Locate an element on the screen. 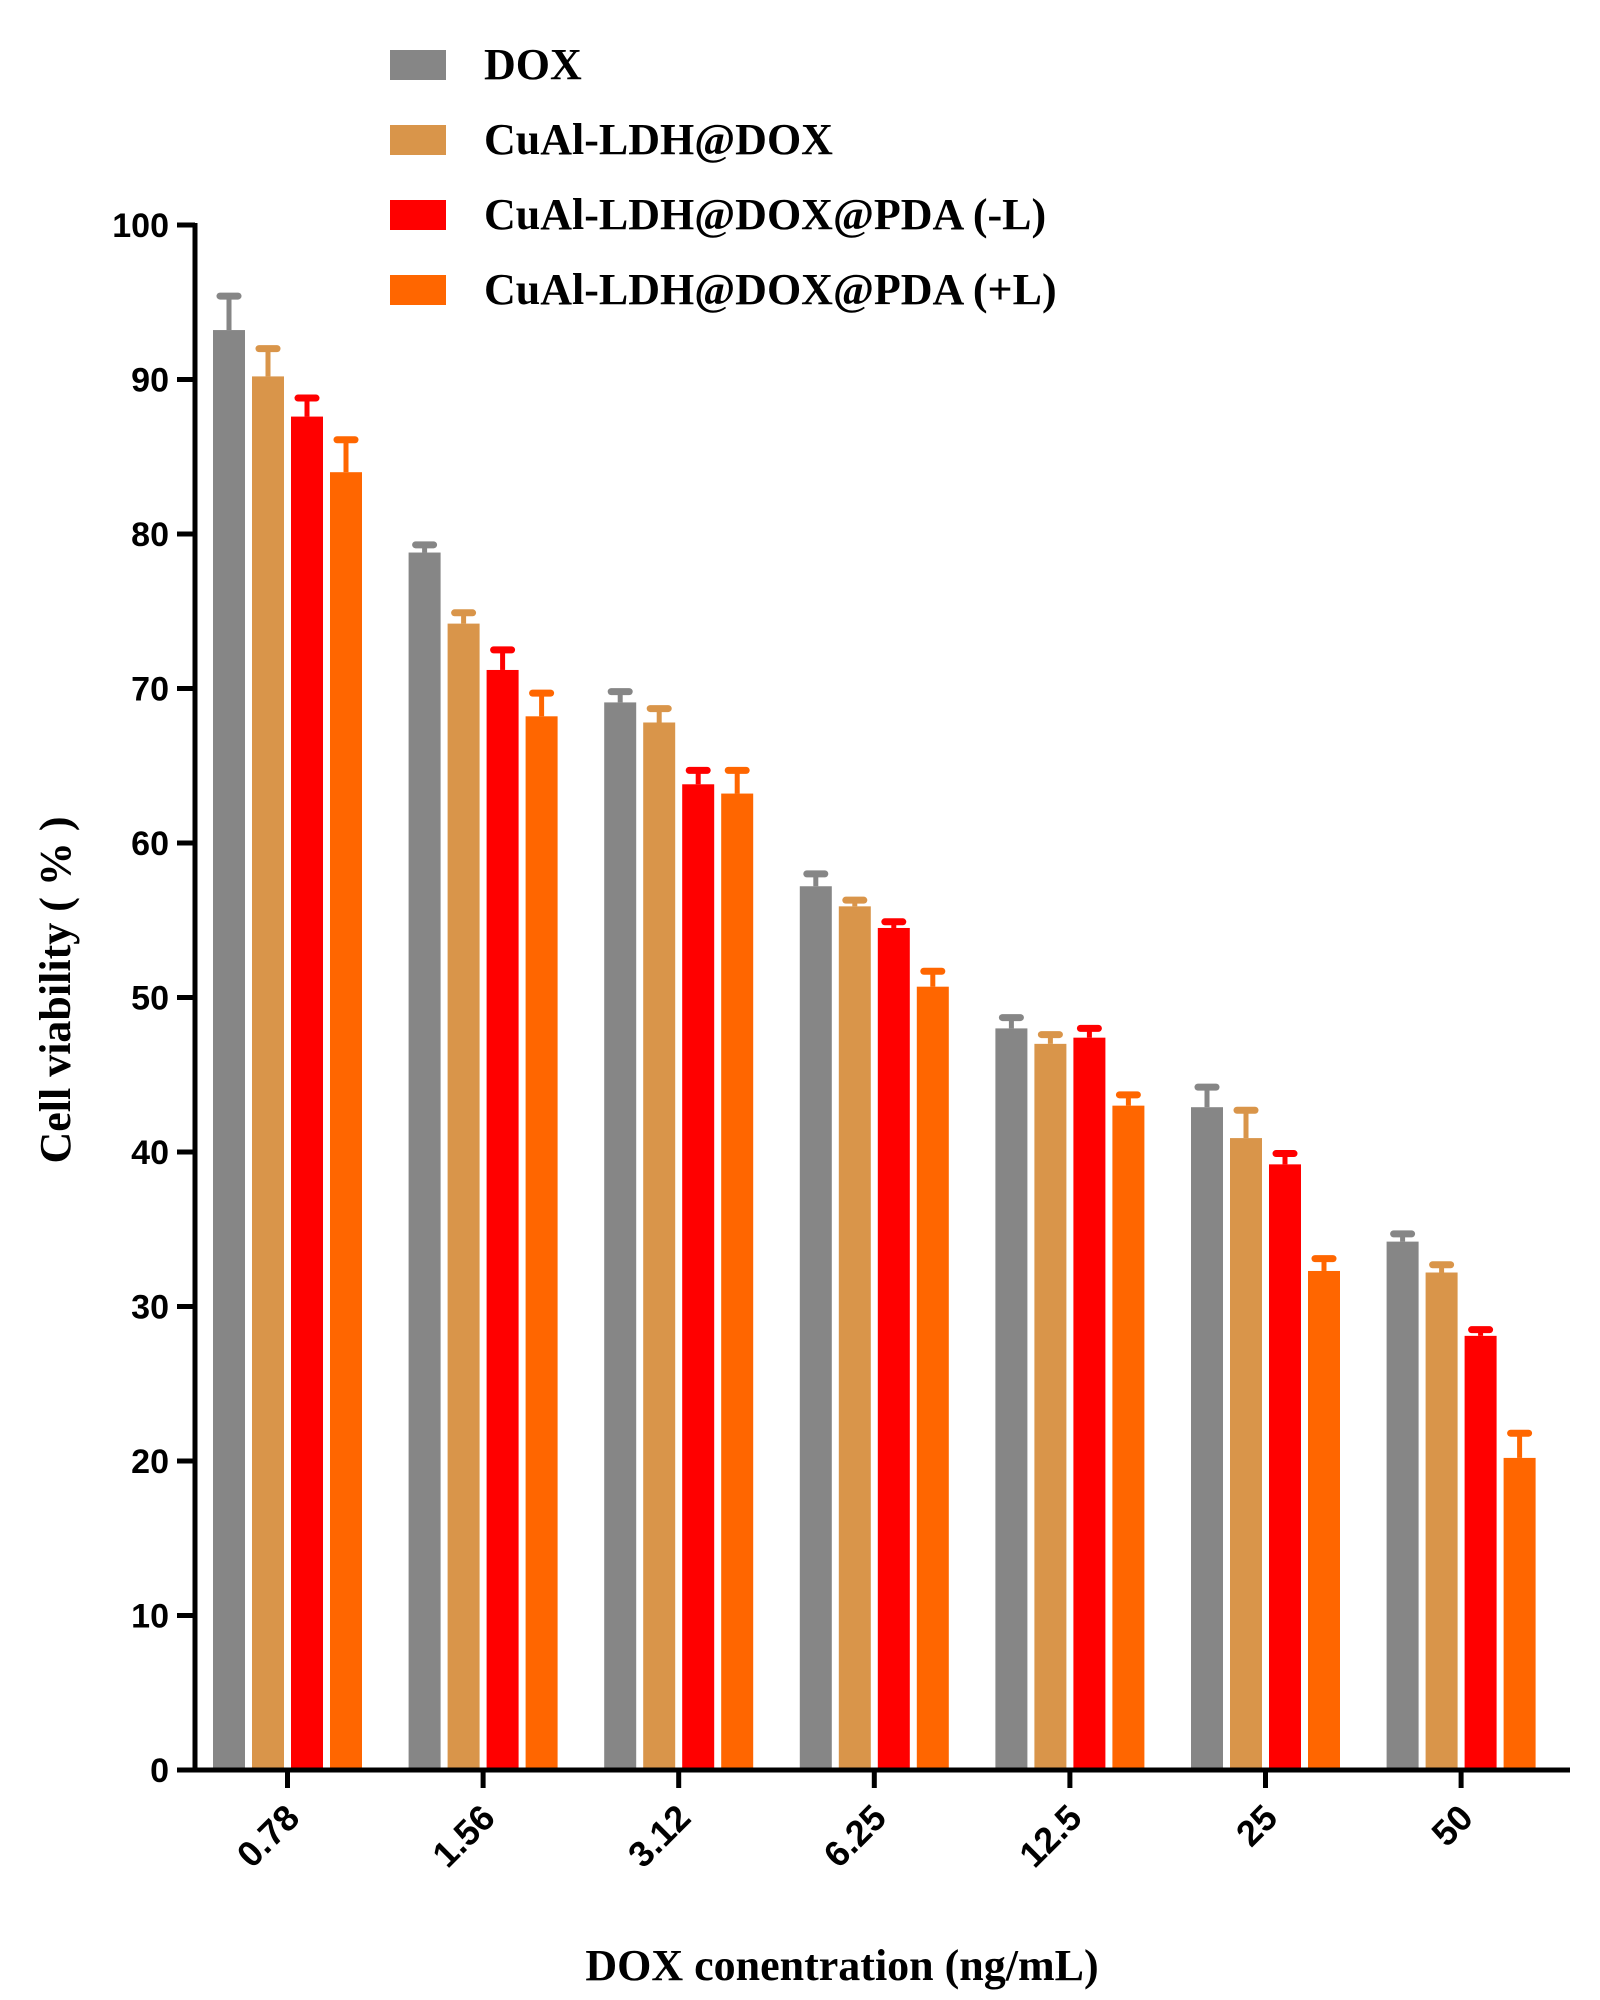  y-tick-label-60: 60 is located at coordinates (150, 844).